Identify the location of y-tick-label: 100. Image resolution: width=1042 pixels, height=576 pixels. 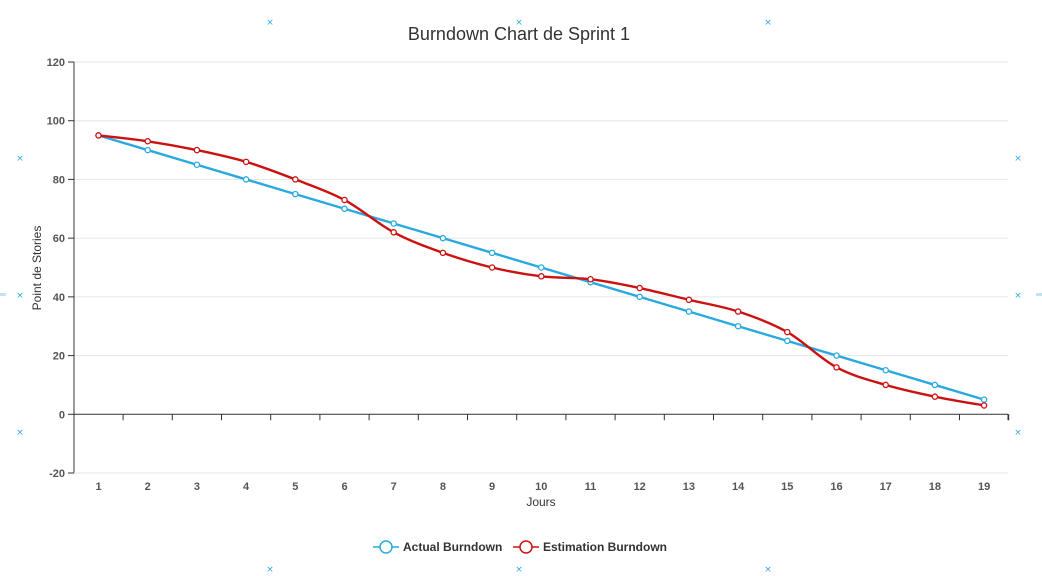
(56, 122).